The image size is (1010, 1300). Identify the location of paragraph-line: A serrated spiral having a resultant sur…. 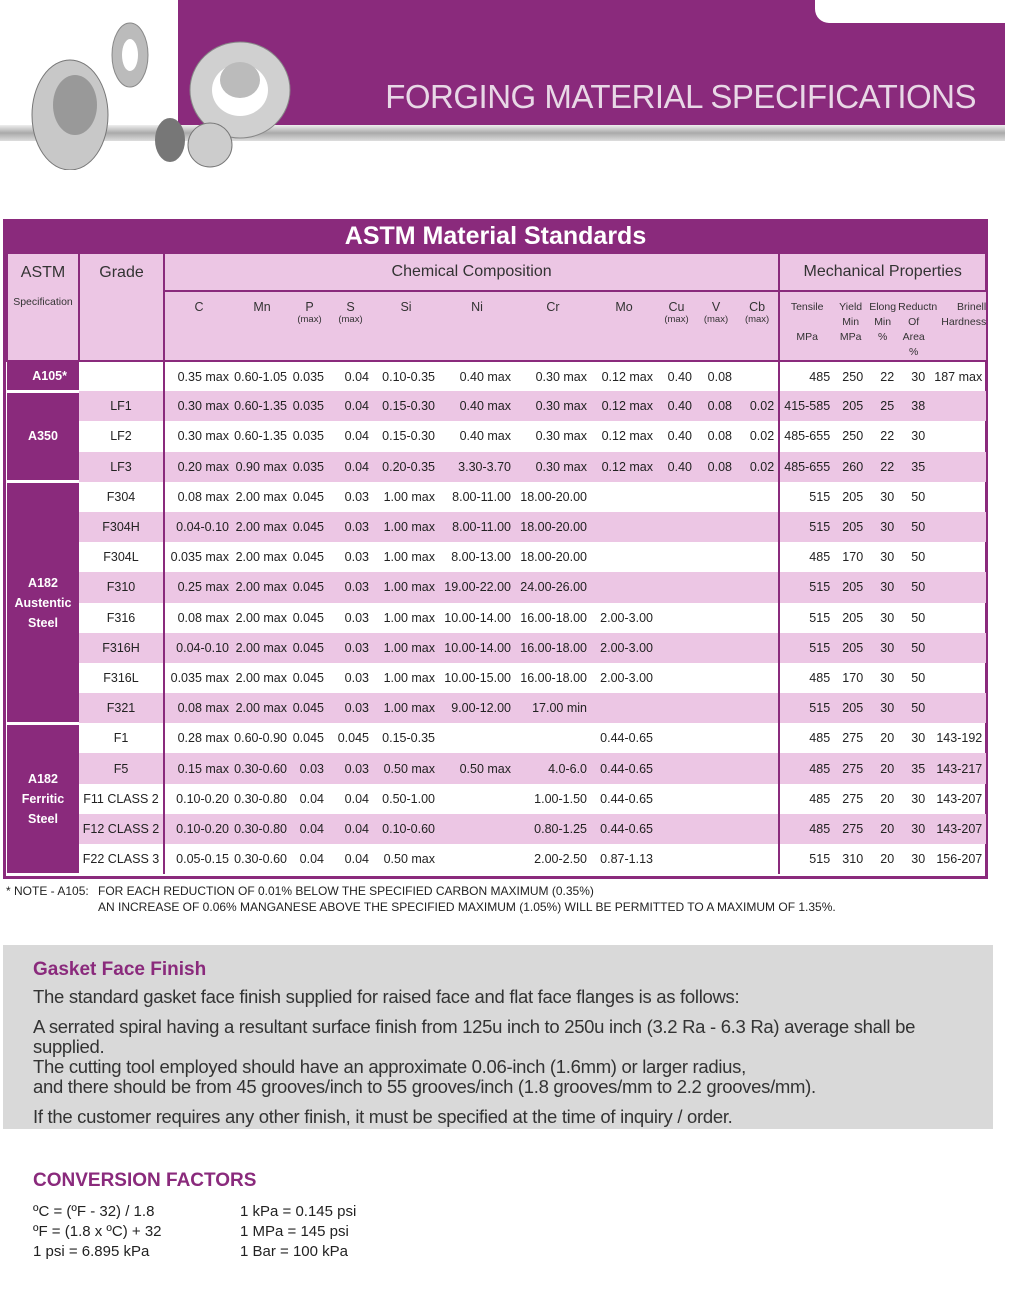
(474, 1036).